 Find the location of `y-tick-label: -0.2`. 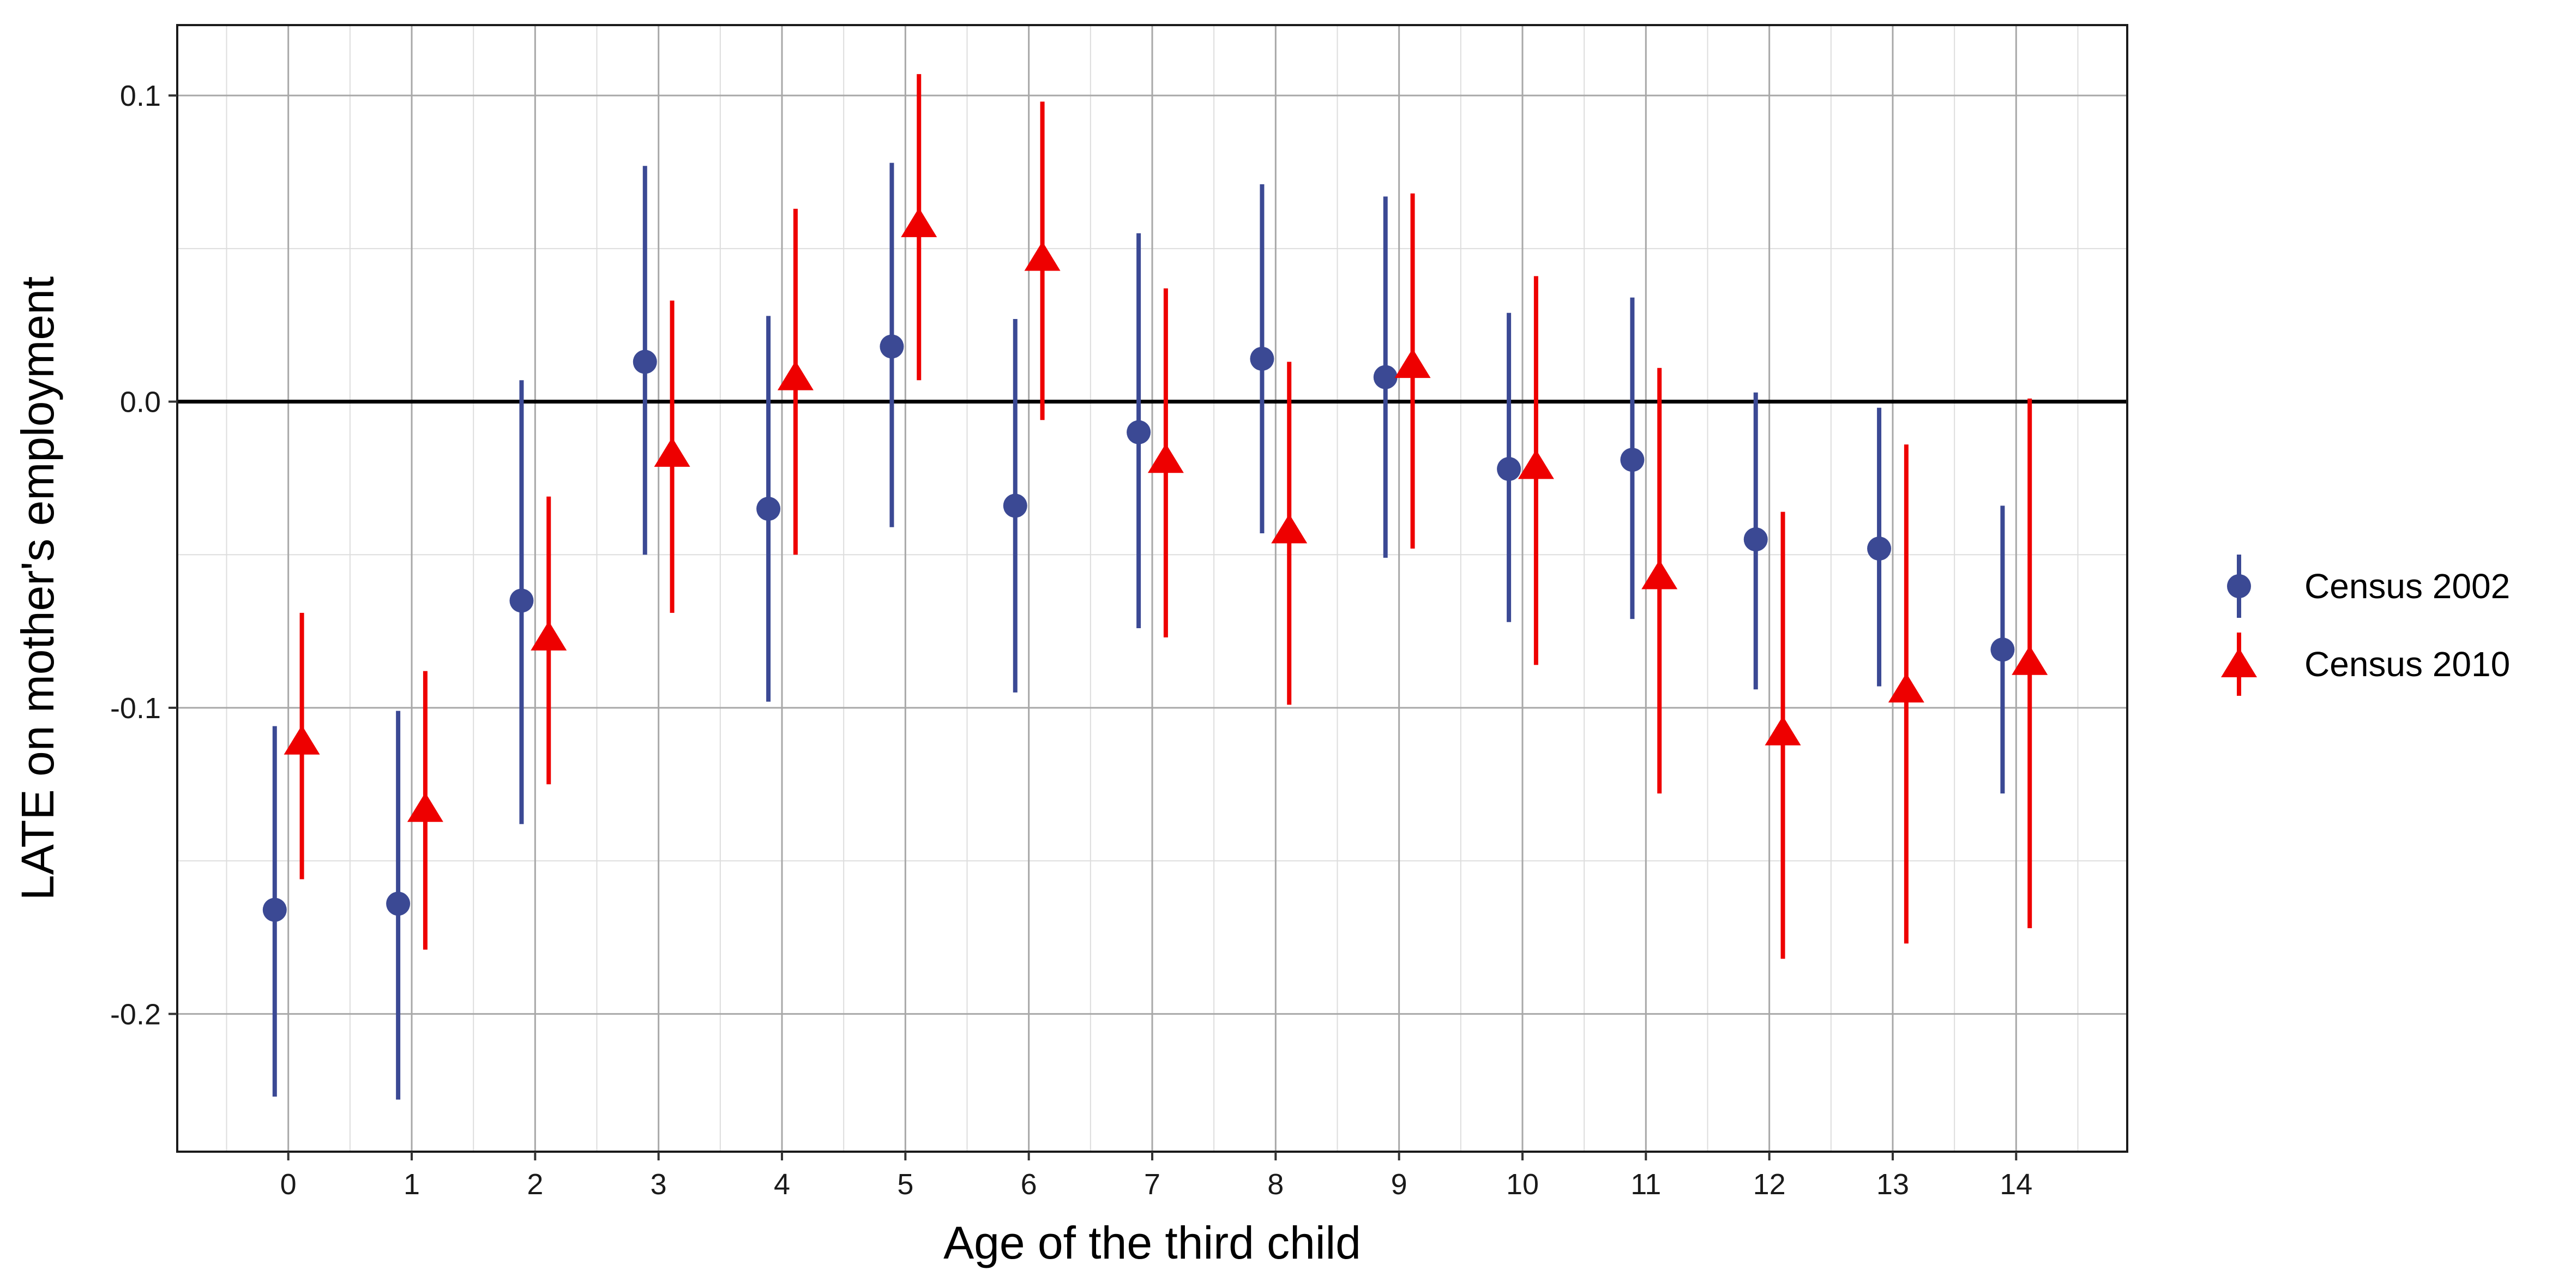

y-tick-label: -0.2 is located at coordinates (135, 1014).